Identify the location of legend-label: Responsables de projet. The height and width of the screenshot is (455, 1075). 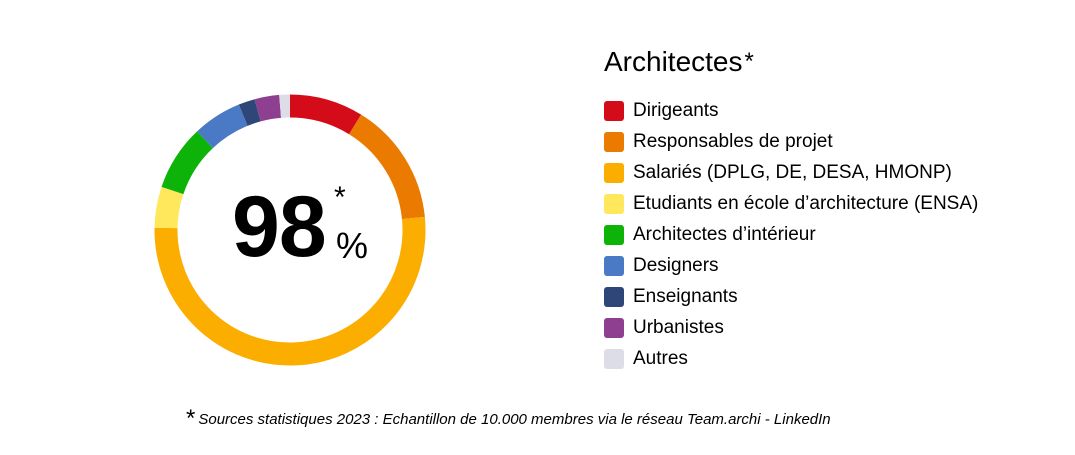
(733, 141).